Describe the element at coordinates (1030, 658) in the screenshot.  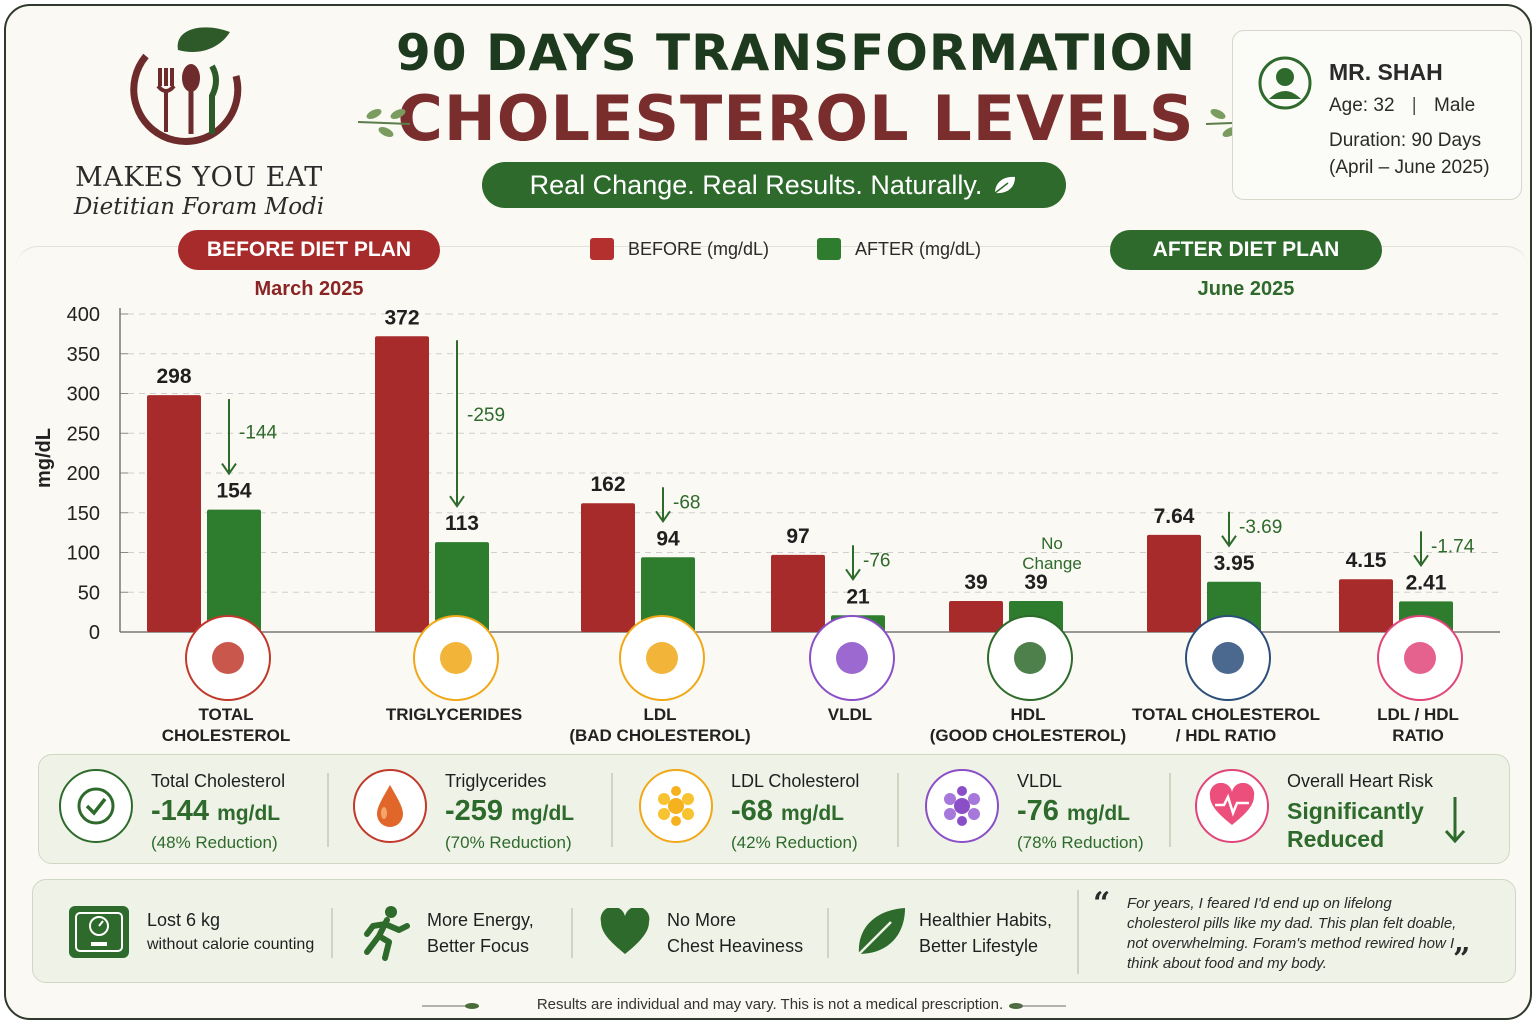
I see `shield-check-icon-glyph` at that location.